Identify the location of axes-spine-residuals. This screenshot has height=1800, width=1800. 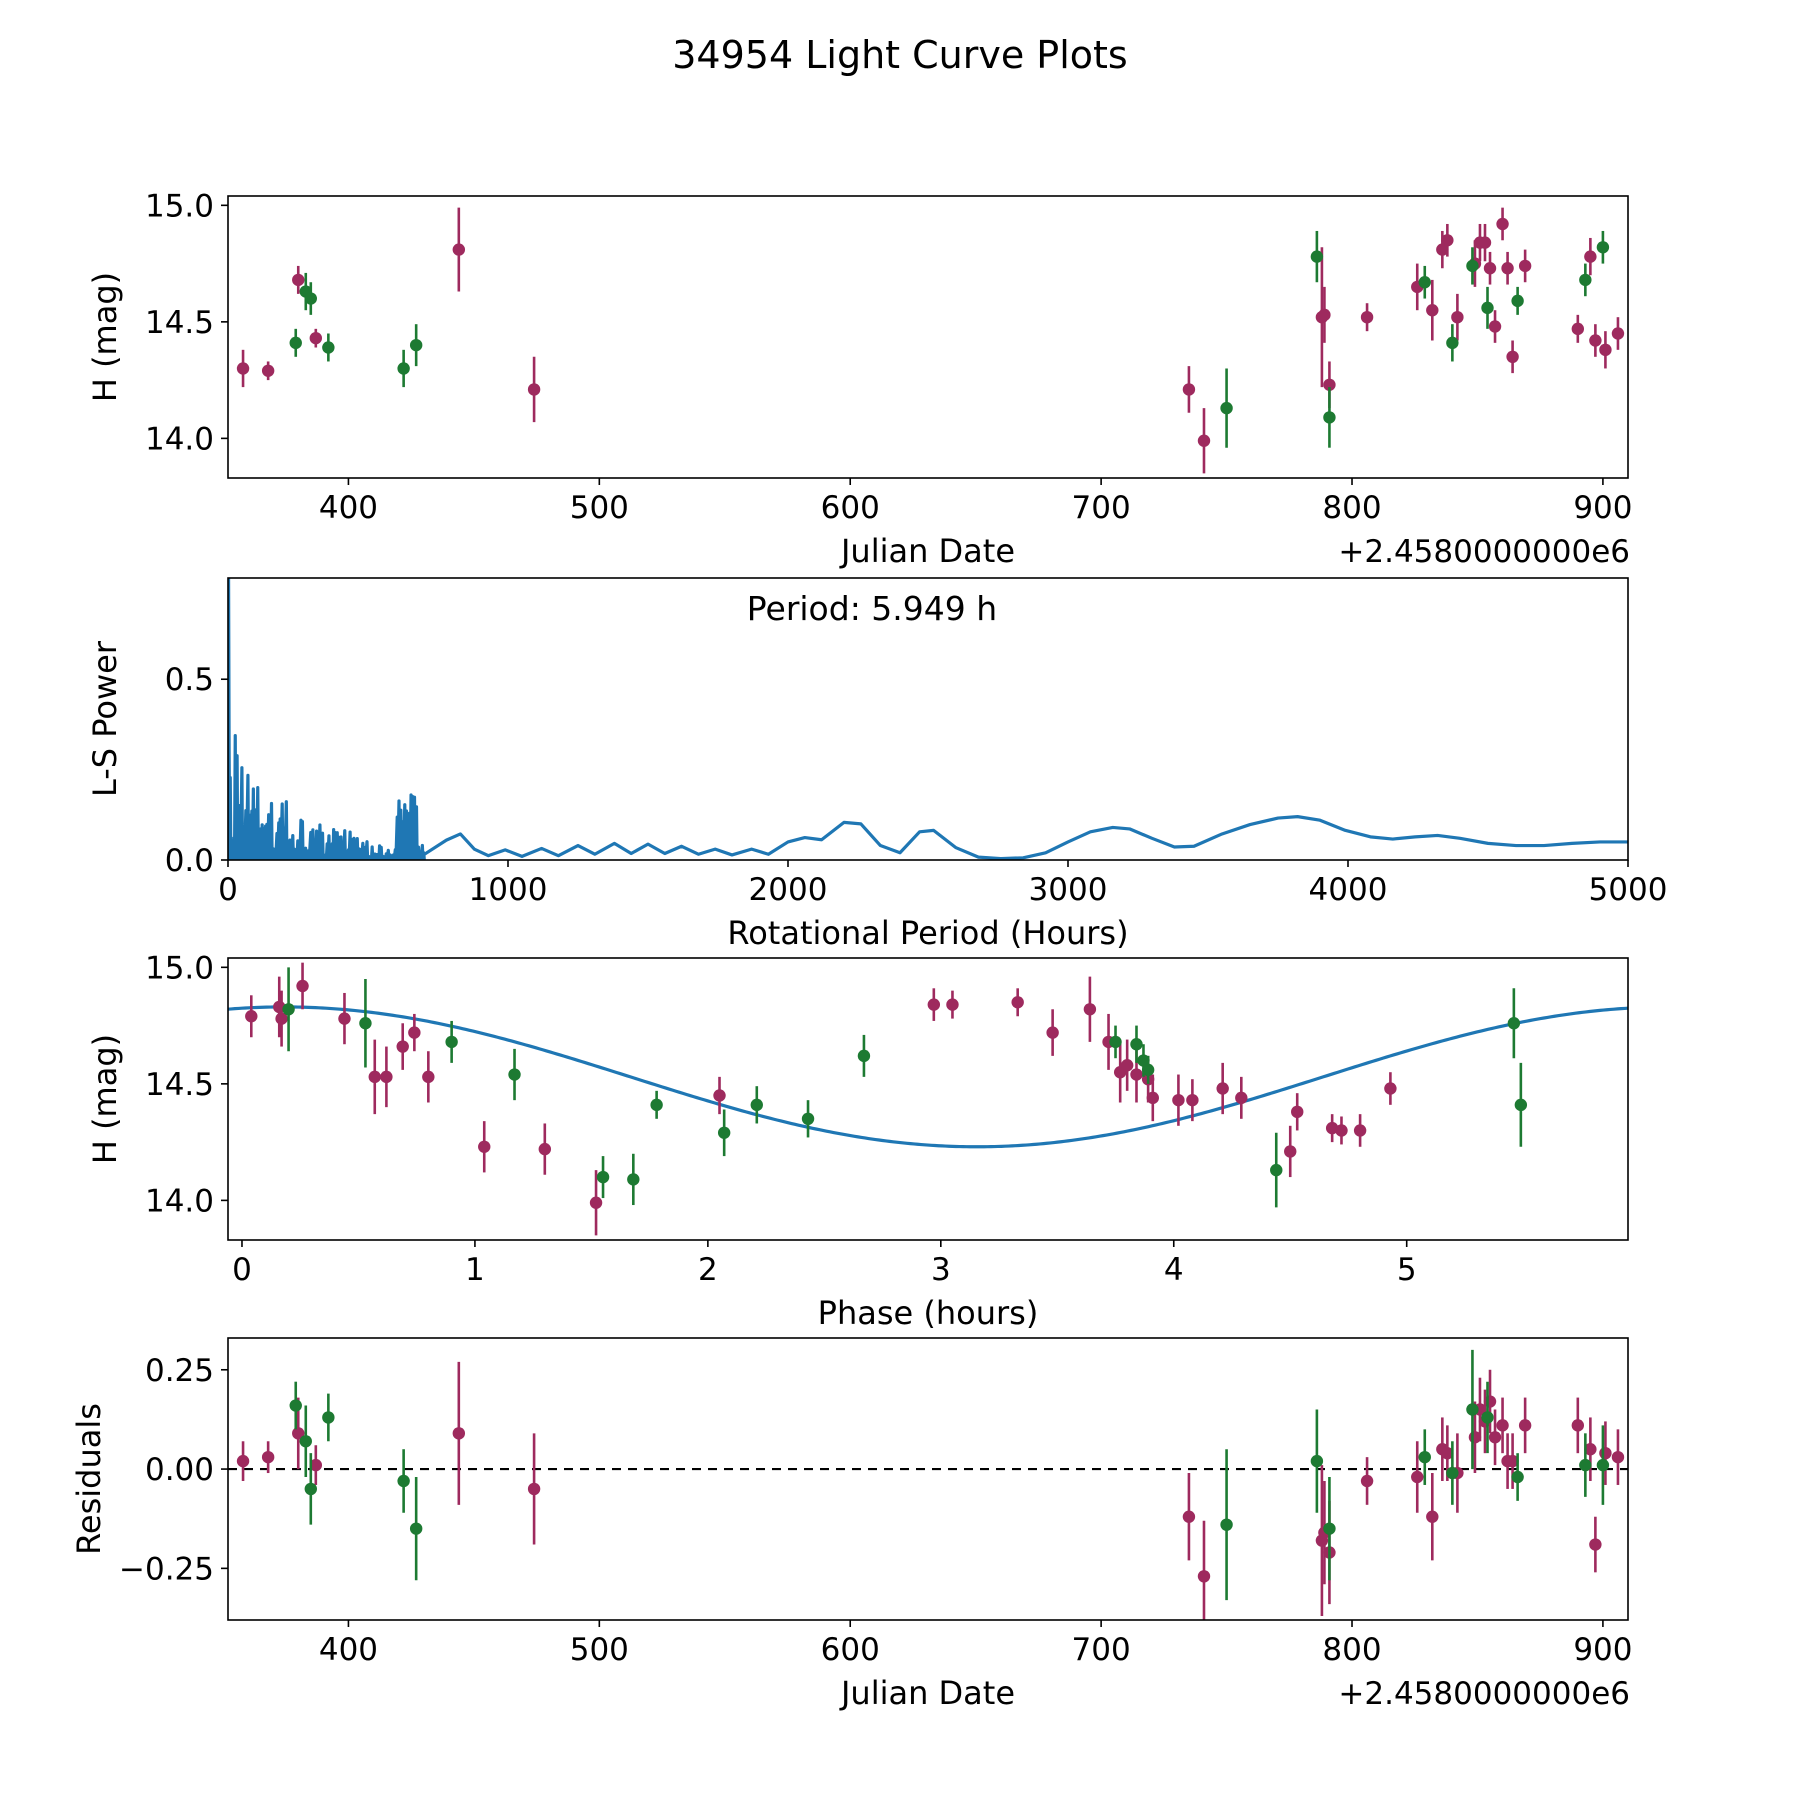
(928, 1479).